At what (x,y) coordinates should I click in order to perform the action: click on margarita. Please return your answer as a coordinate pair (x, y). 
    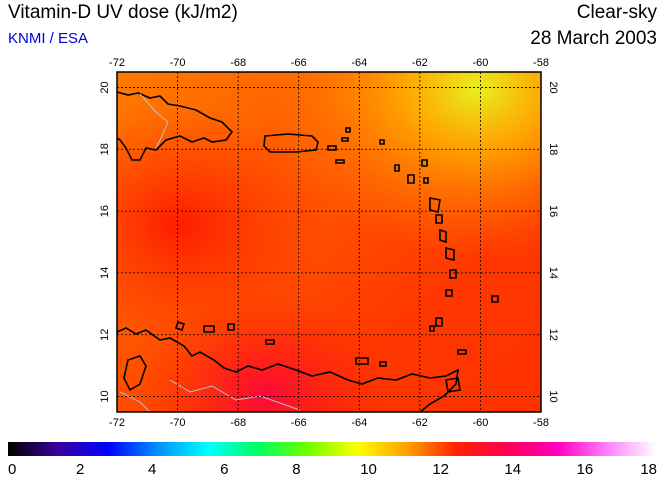
    Looking at the image, I should click on (371, 362).